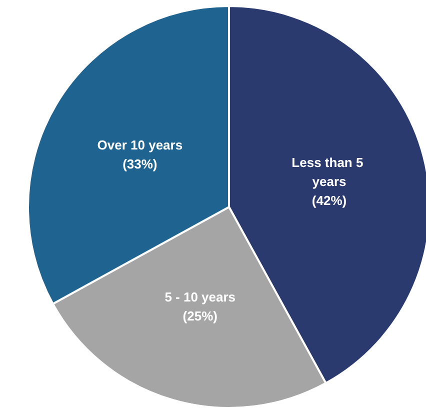  What do you see at coordinates (200, 316) in the screenshot?
I see `data-label: (25%)` at bounding box center [200, 316].